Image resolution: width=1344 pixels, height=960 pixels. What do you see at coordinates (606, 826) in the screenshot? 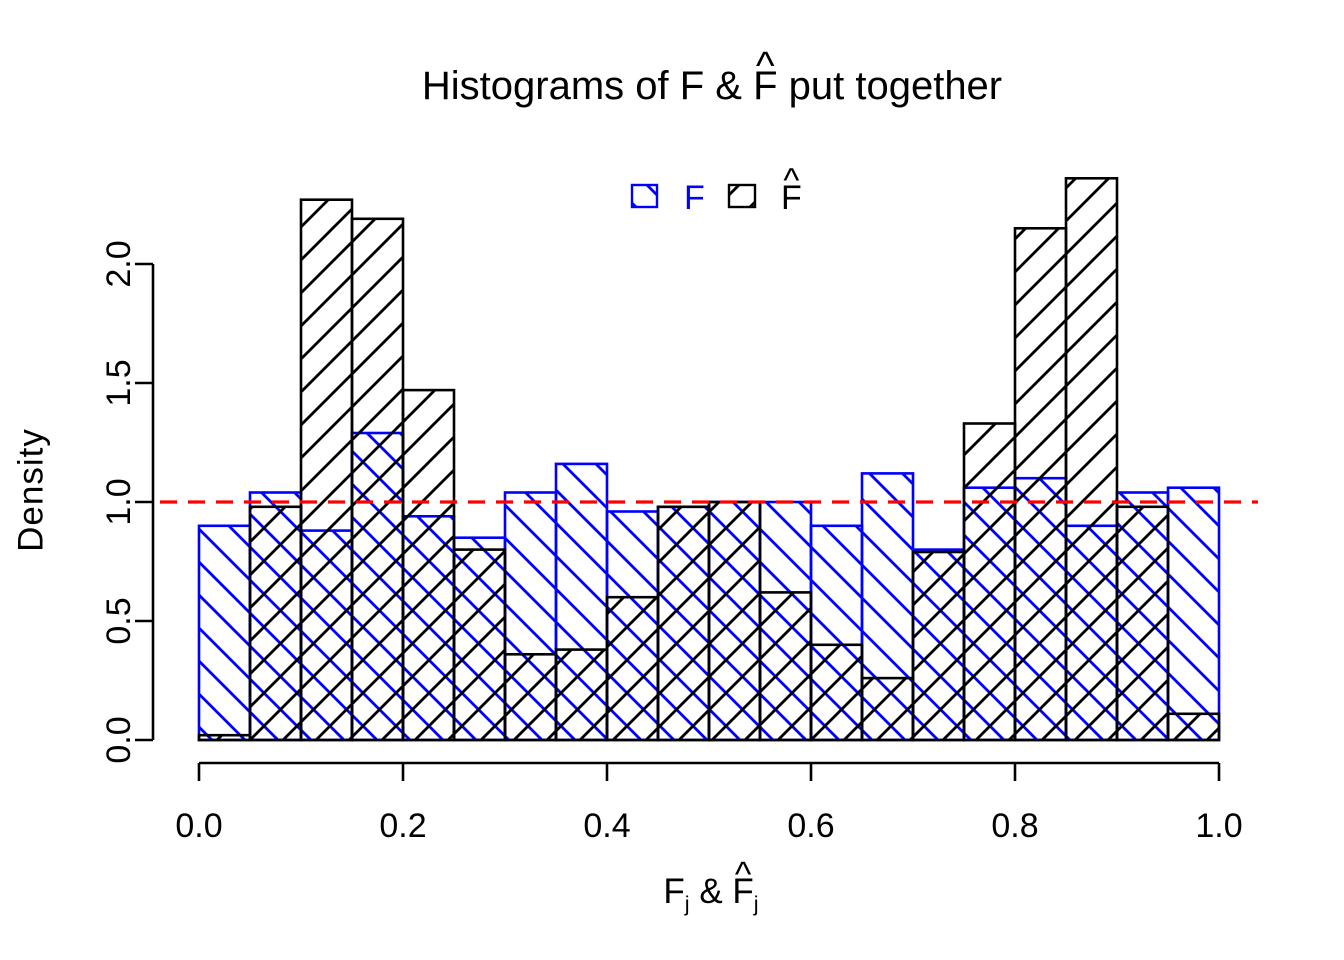
I see `x-tick-label: 0.4` at bounding box center [606, 826].